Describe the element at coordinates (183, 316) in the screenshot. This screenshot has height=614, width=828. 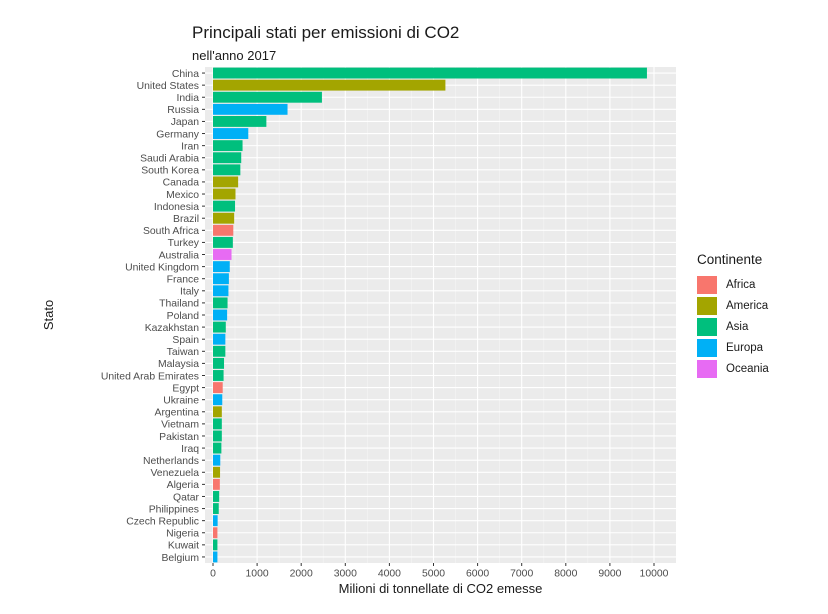
I see `y-tick-label: Poland` at that location.